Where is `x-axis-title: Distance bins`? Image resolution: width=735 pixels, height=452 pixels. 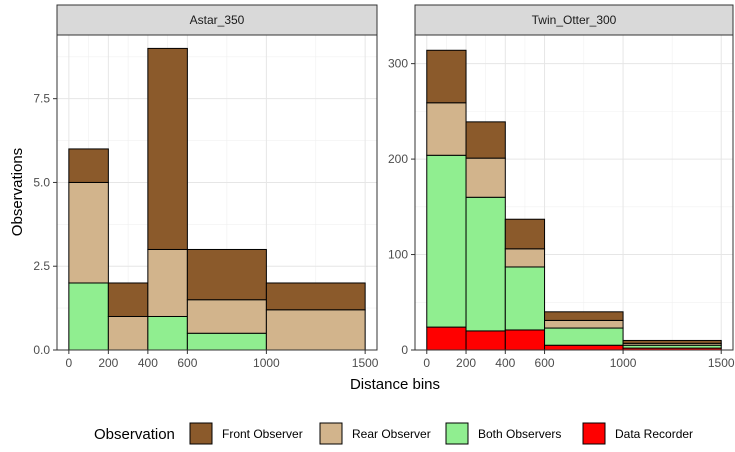
x-axis-title: Distance bins is located at coordinates (395, 384).